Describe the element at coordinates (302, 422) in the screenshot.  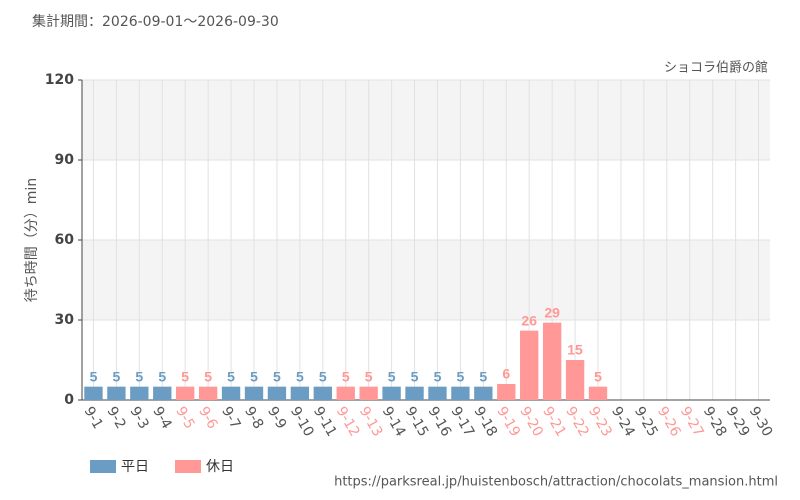
I see `x-tick-label: 9-10` at that location.